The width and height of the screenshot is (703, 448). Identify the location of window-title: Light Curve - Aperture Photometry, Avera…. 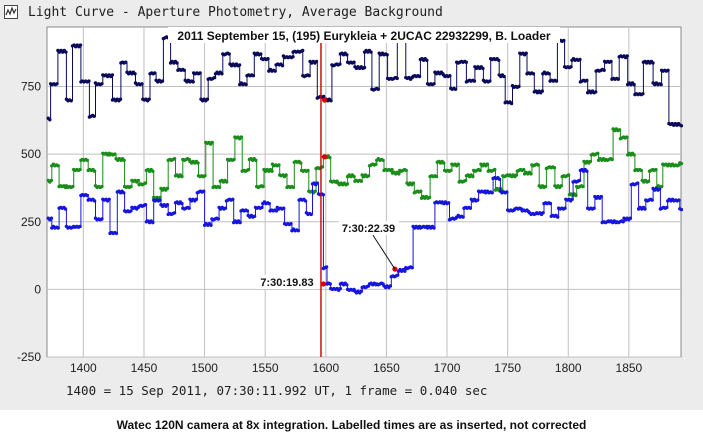
(235, 12).